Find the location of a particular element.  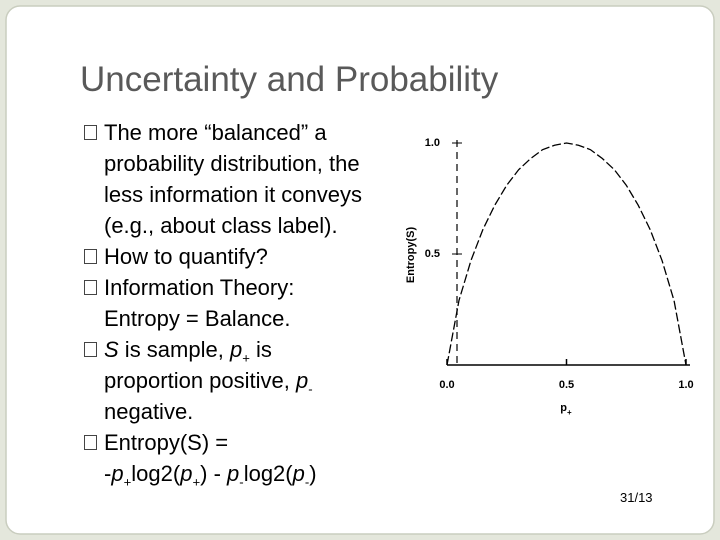

x-axis-label: p+ is located at coordinates (566, 409).